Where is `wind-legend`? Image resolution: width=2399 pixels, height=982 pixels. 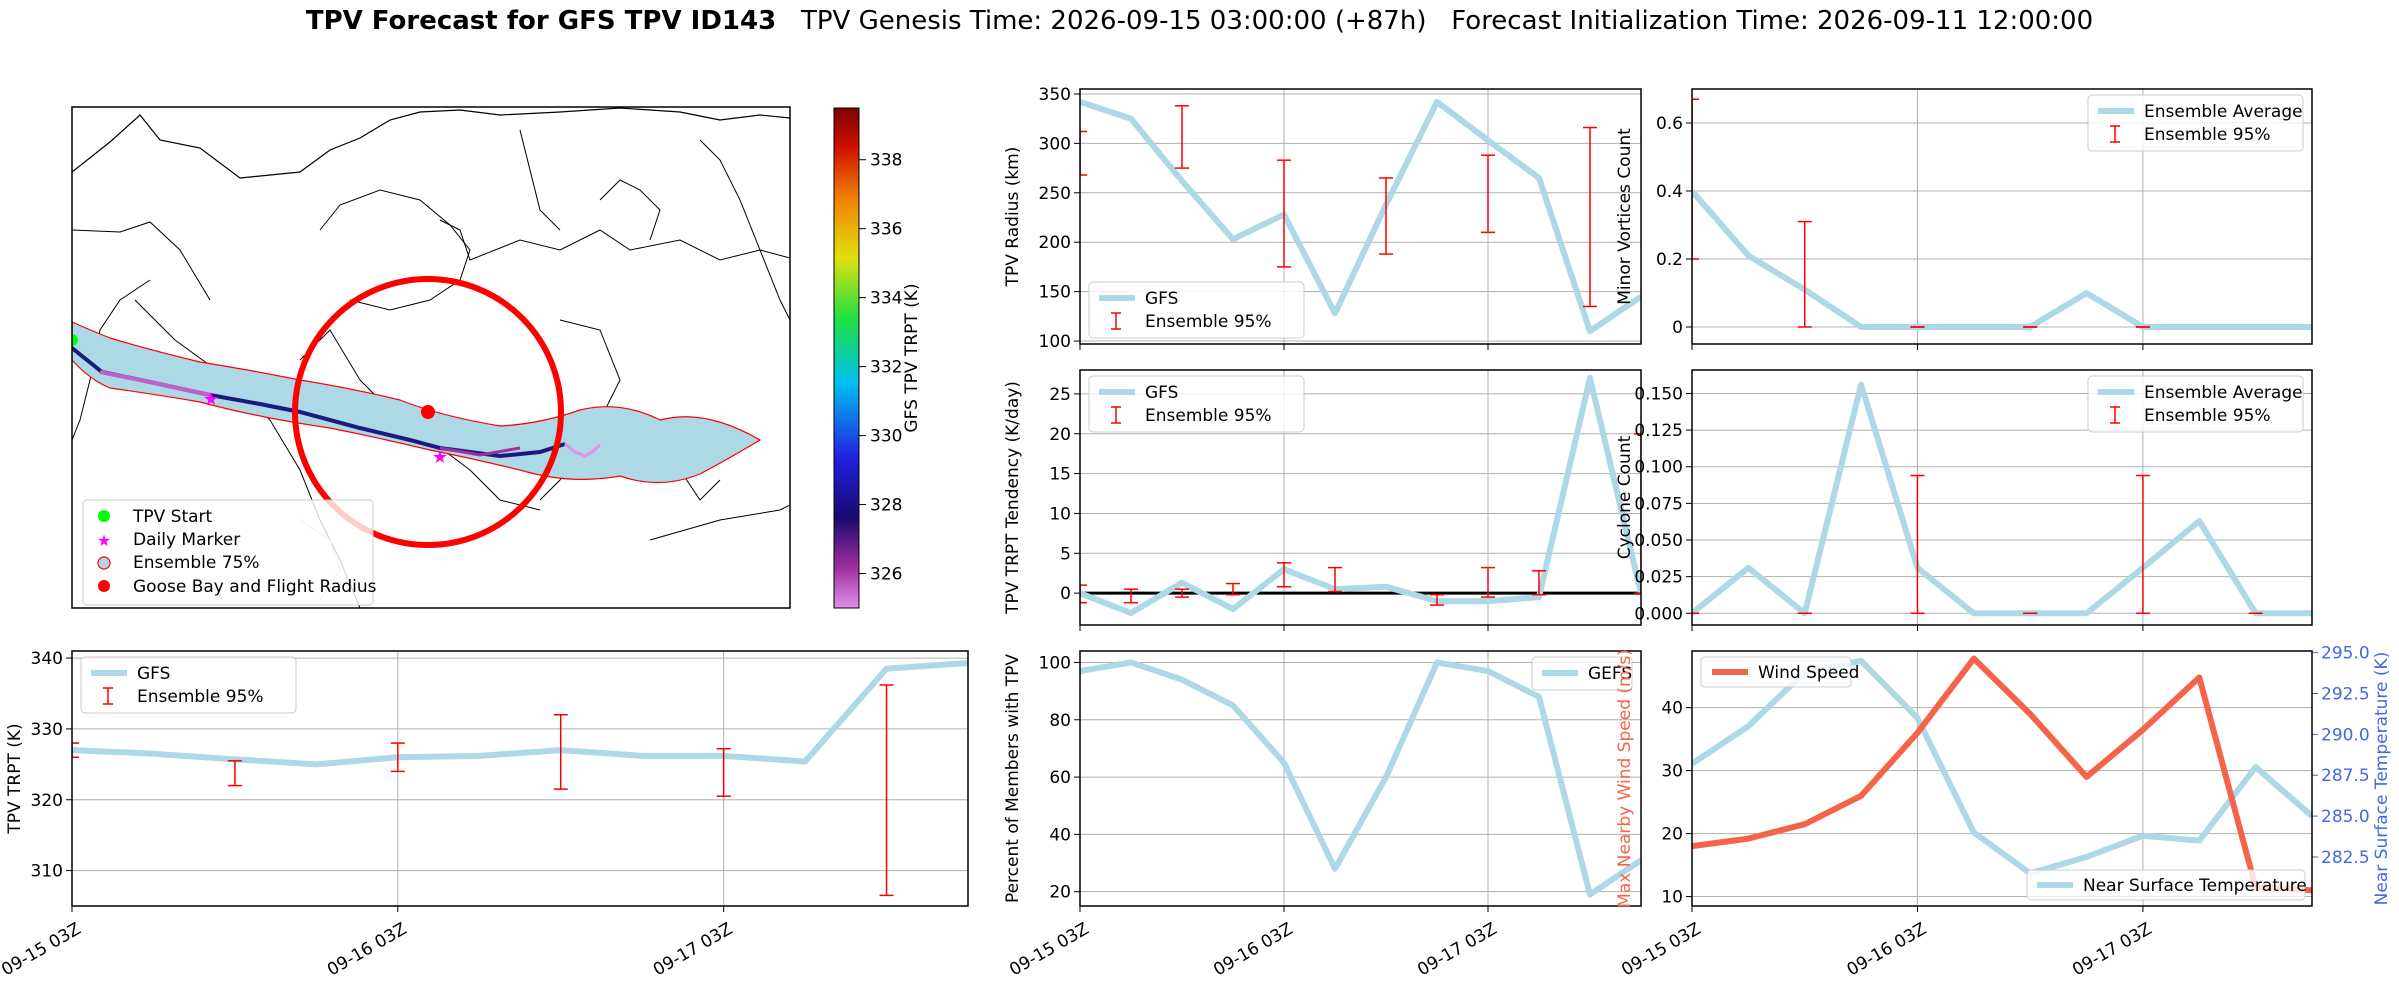
wind-legend is located at coordinates (1776, 672).